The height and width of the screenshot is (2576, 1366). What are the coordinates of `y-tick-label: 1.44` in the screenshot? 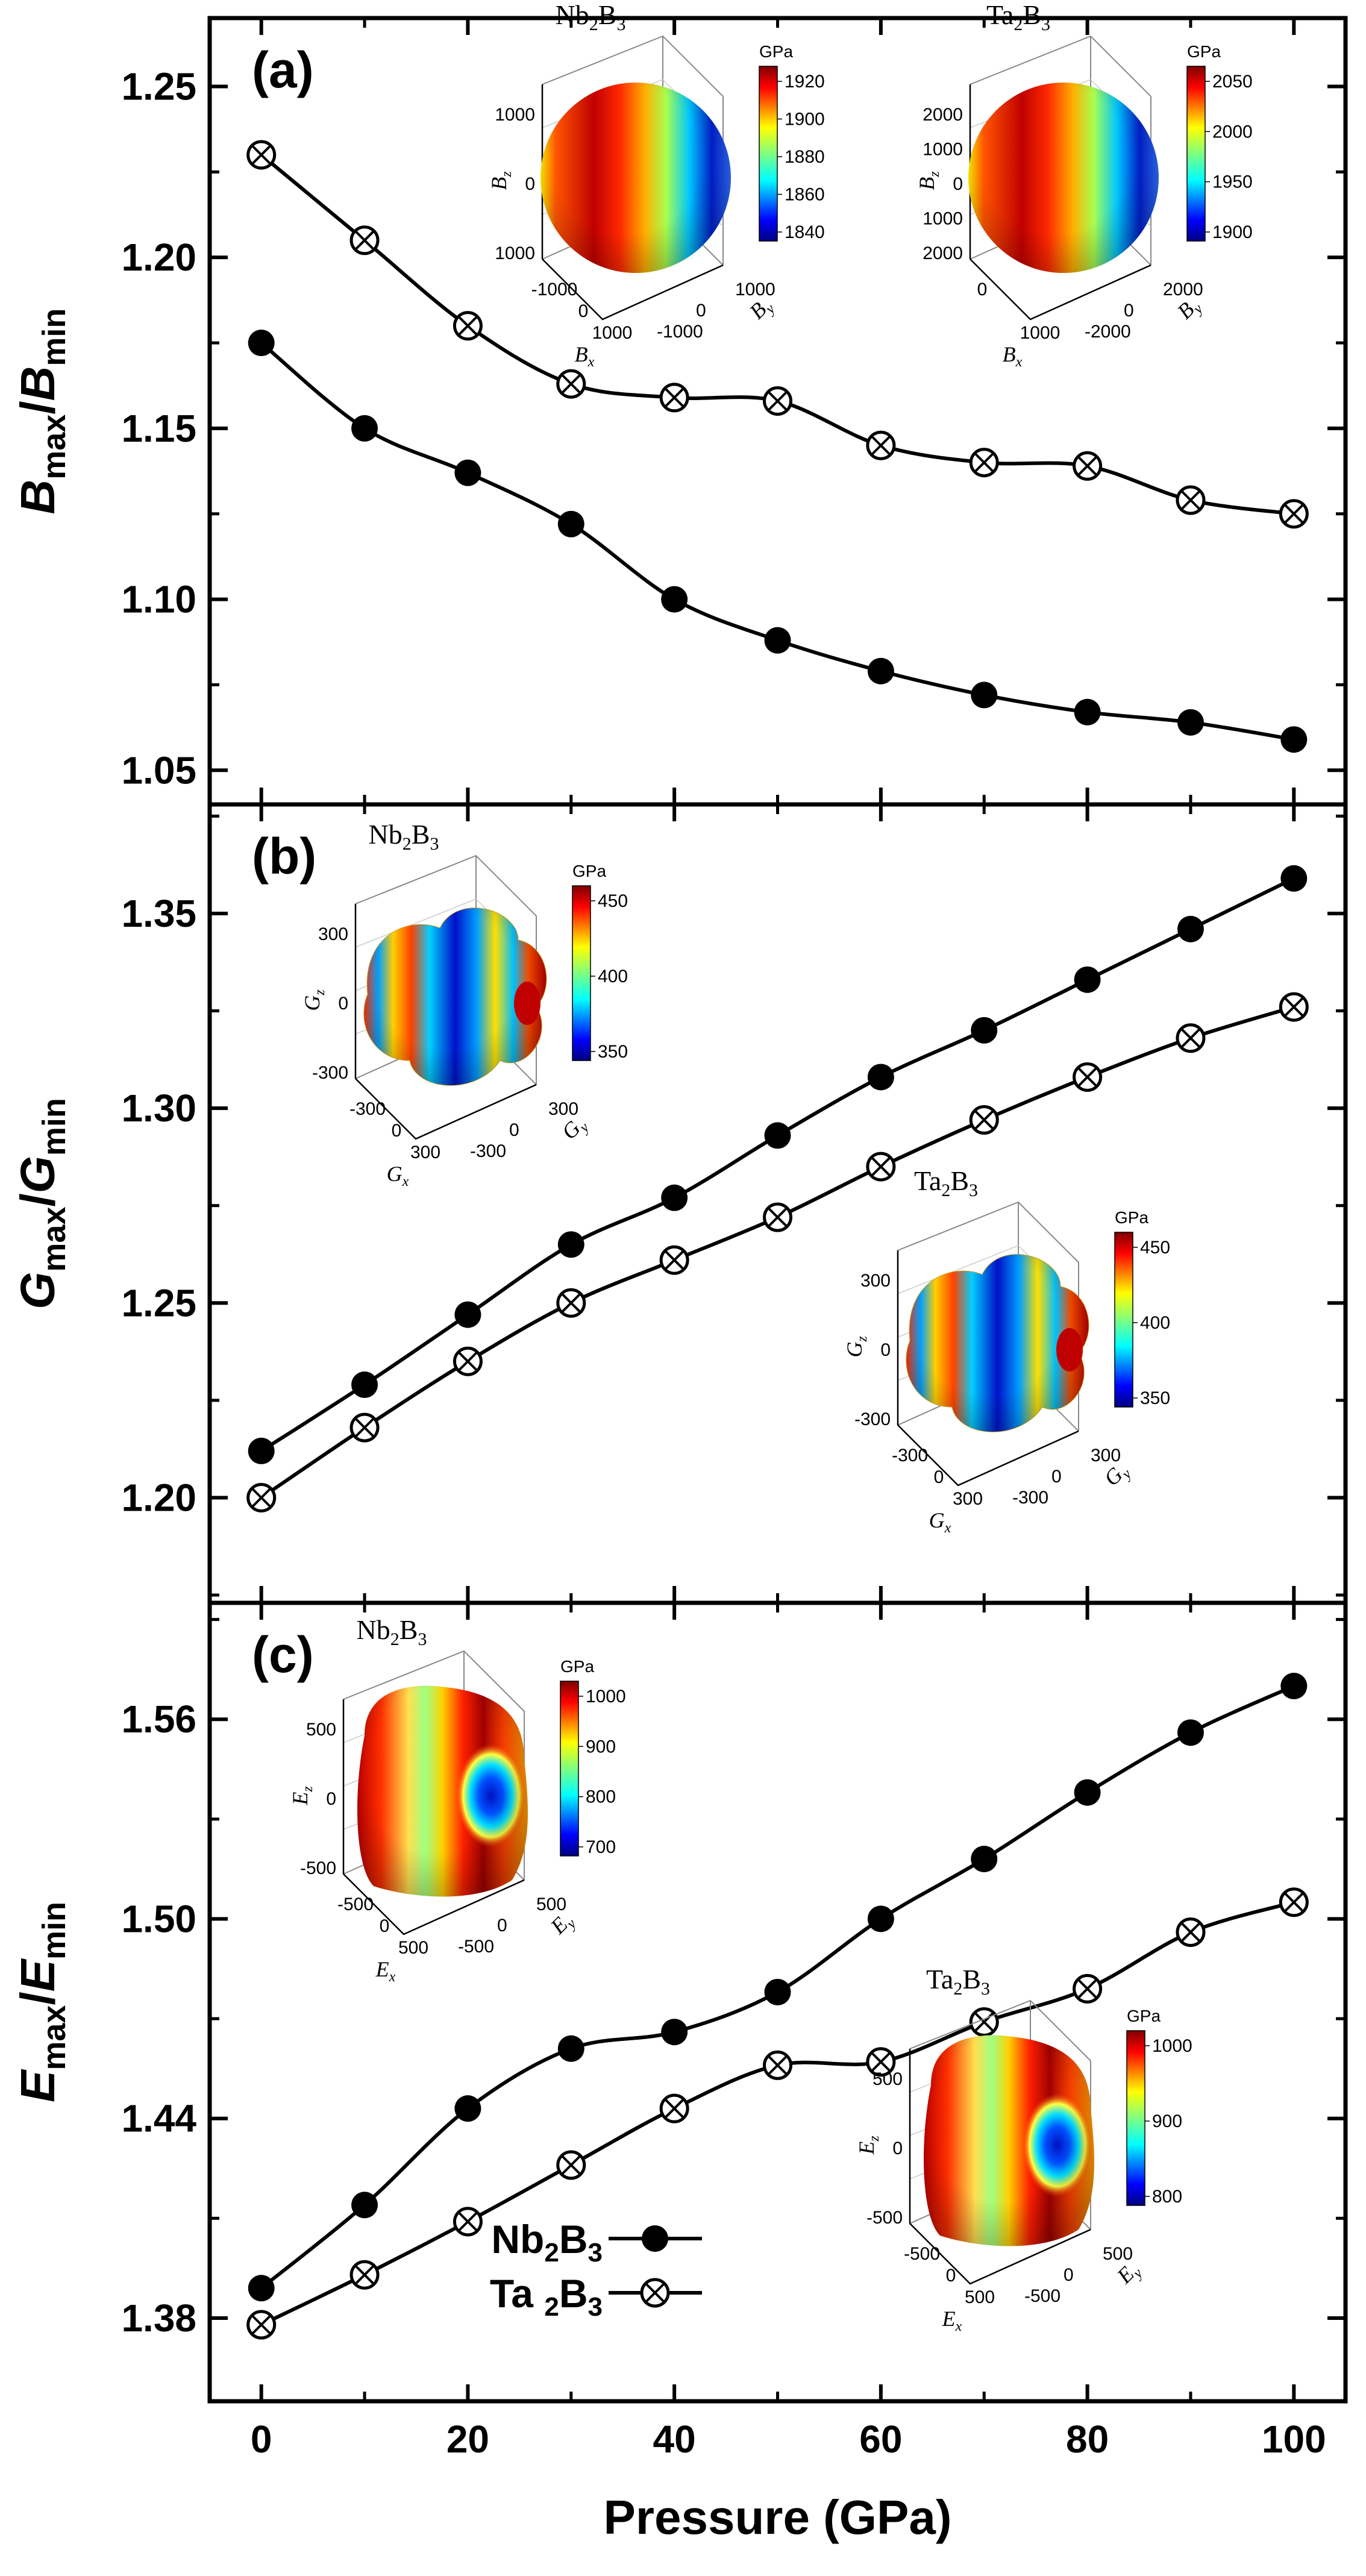 It's located at (158, 2118).